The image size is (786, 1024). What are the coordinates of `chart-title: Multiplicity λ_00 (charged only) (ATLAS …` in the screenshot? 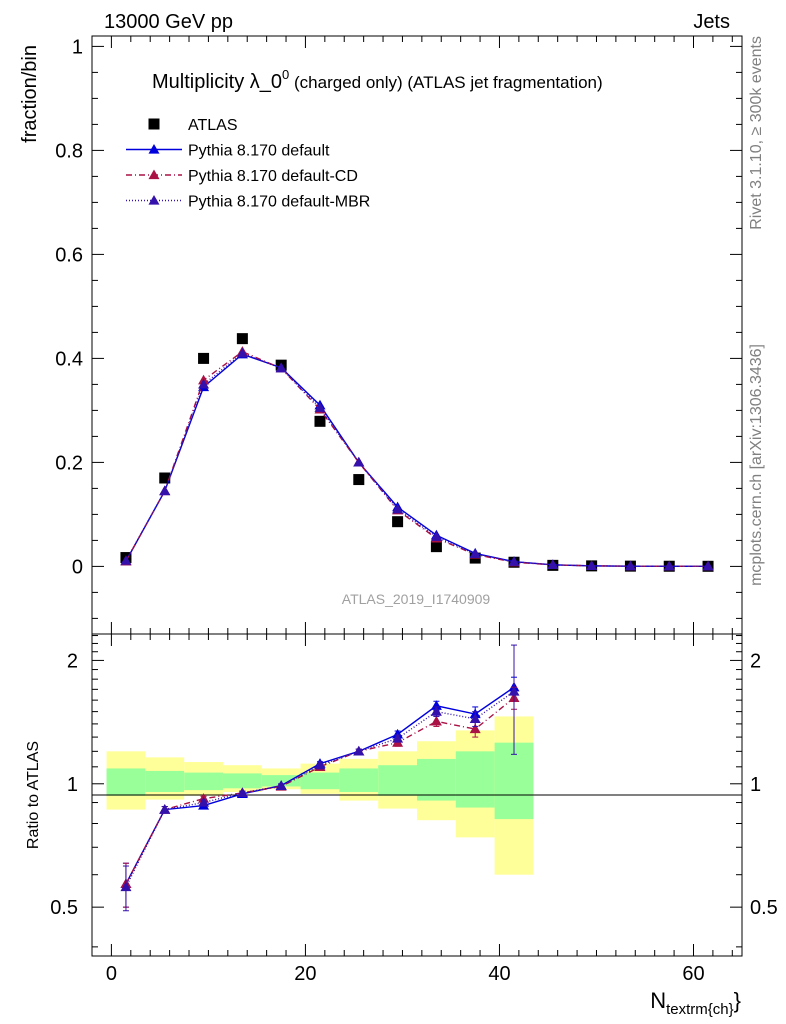 It's located at (377, 80).